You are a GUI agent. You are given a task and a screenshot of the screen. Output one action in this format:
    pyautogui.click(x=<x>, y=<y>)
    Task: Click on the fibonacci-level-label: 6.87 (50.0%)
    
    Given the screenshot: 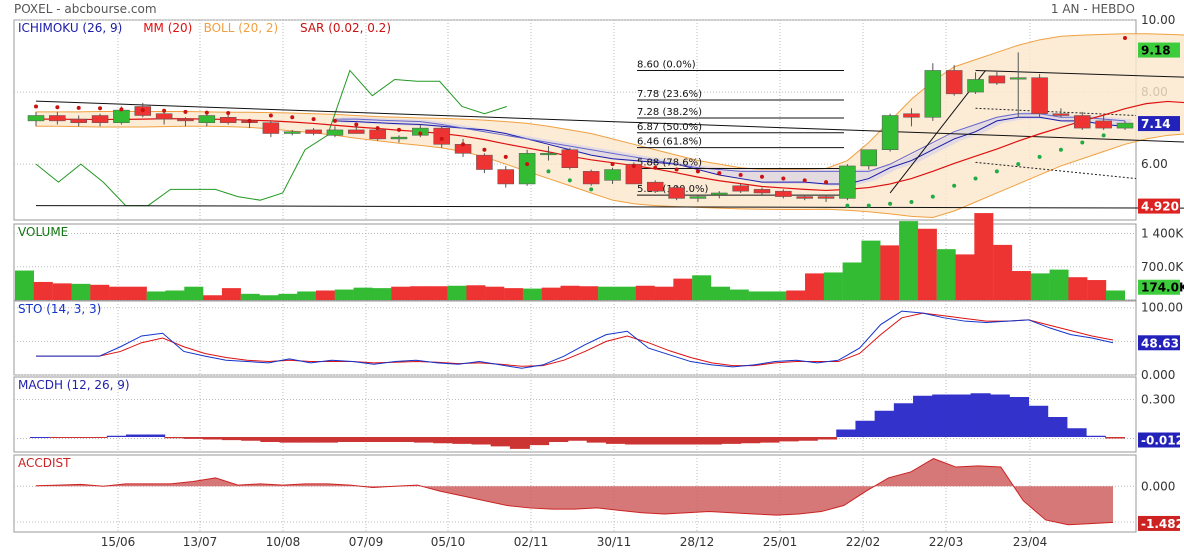 What is the action you would take?
    pyautogui.click(x=669, y=127)
    